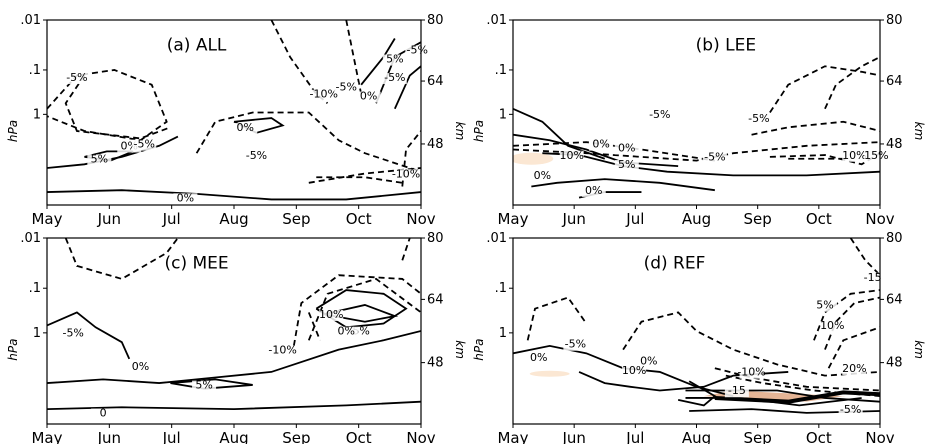  Describe the element at coordinates (726, 46) in the screenshot. I see `panel-title: (b) LEE` at that location.